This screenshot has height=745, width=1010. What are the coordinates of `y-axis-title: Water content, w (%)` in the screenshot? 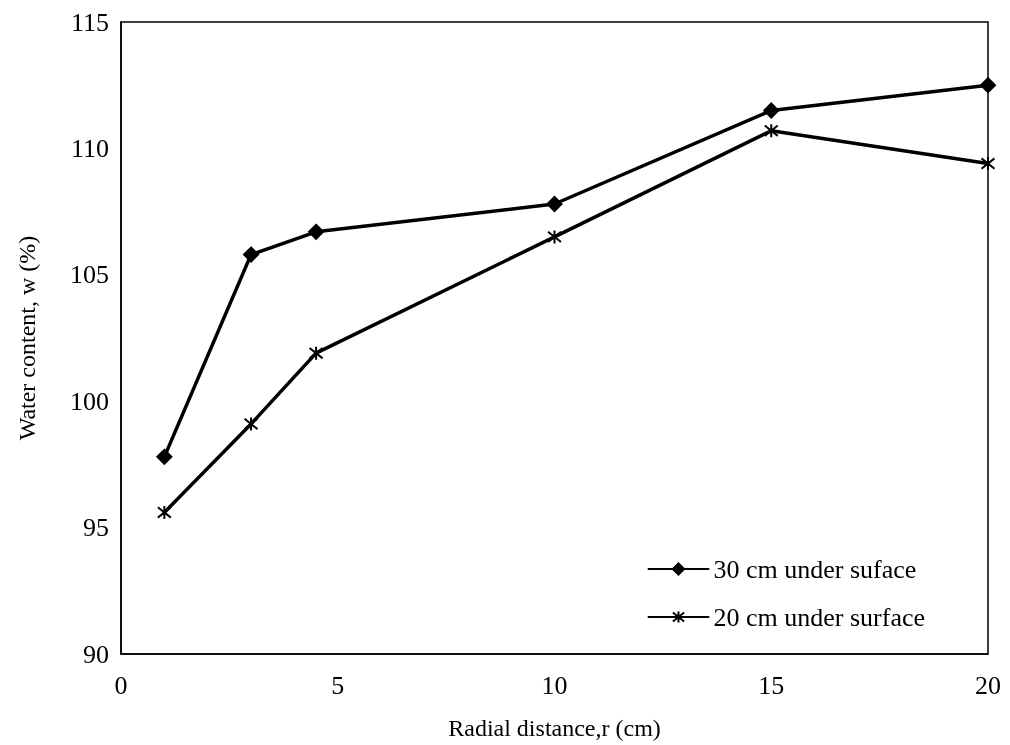 It's located at (27, 338).